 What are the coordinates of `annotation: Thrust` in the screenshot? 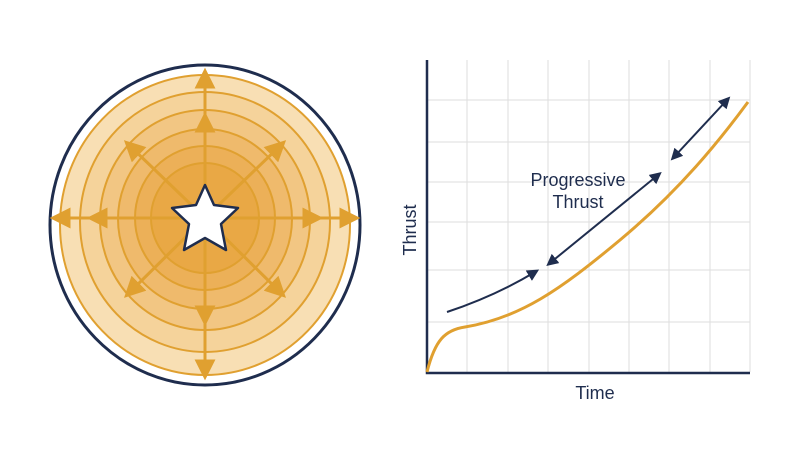 It's located at (577, 202).